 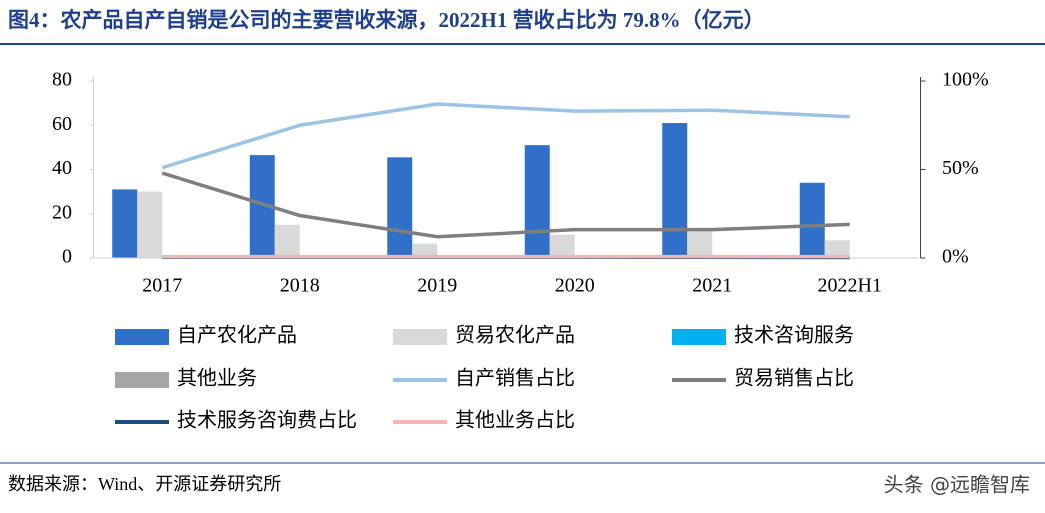 What do you see at coordinates (955, 257) in the screenshot?
I see `y2-tick-label: 0%` at bounding box center [955, 257].